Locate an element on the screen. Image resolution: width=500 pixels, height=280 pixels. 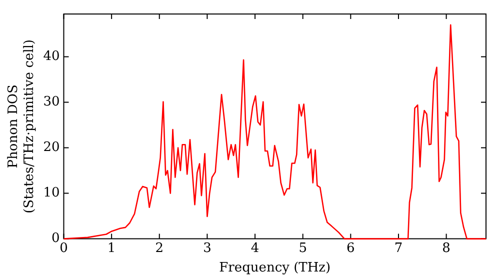
x-tick-label: 6 is located at coordinates (350, 248).